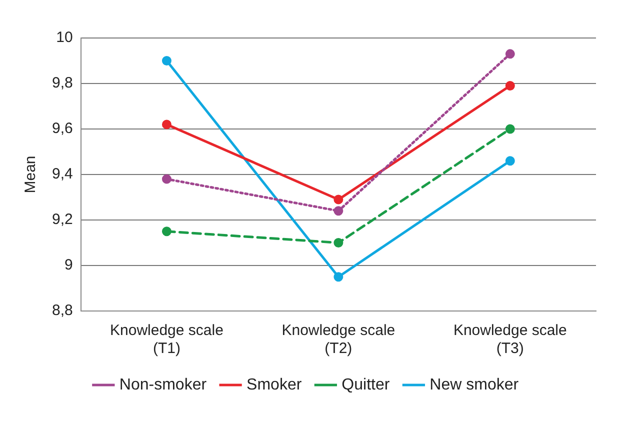 The width and height of the screenshot is (634, 425). I want to click on y-tick-label: 9,6, so click(62, 129).